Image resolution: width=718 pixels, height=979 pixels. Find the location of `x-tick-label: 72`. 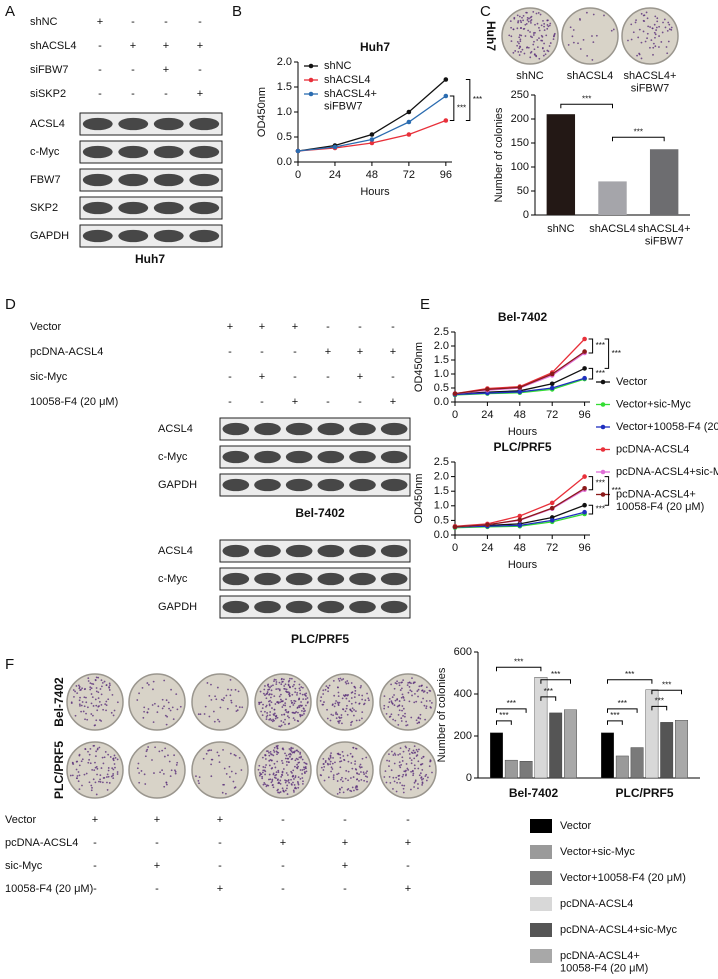

x-tick-label: 72 is located at coordinates (552, 548).